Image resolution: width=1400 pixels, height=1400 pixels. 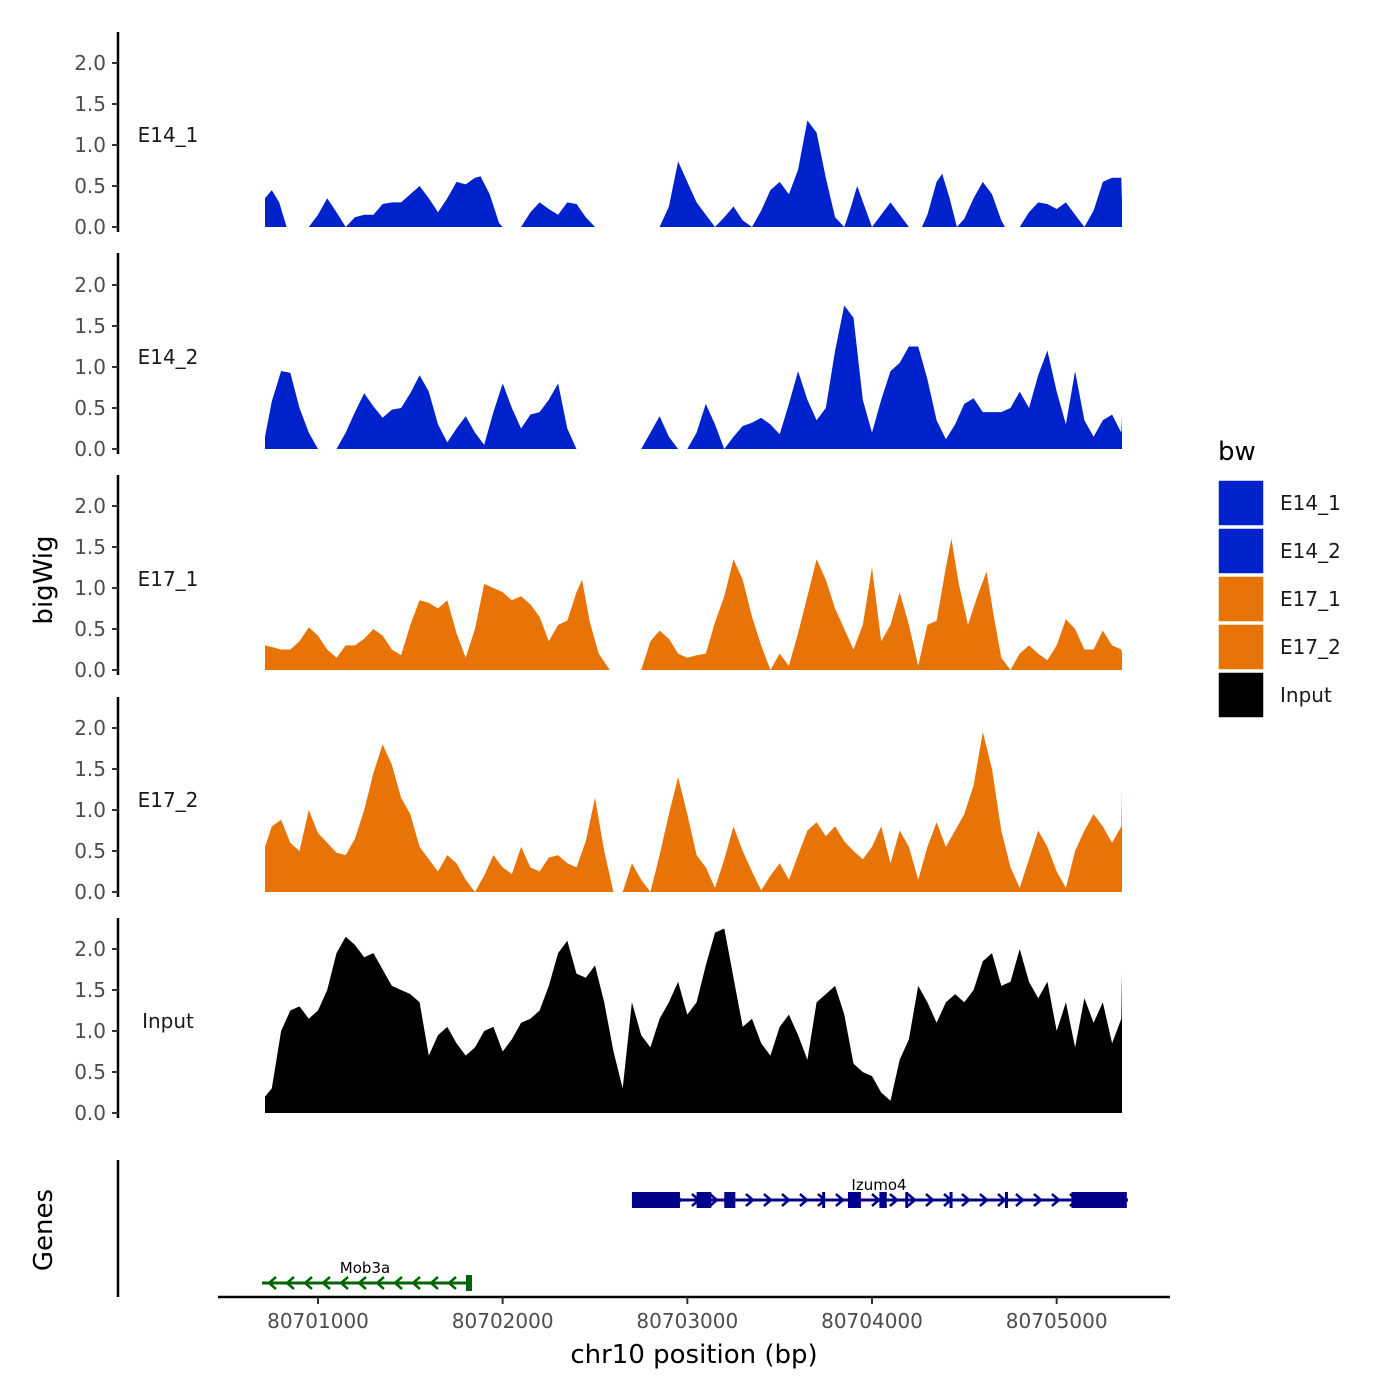 I want to click on legend: bw E14_1 E14_2 E17_1 E17_2 Input, so click(x=1279, y=578).